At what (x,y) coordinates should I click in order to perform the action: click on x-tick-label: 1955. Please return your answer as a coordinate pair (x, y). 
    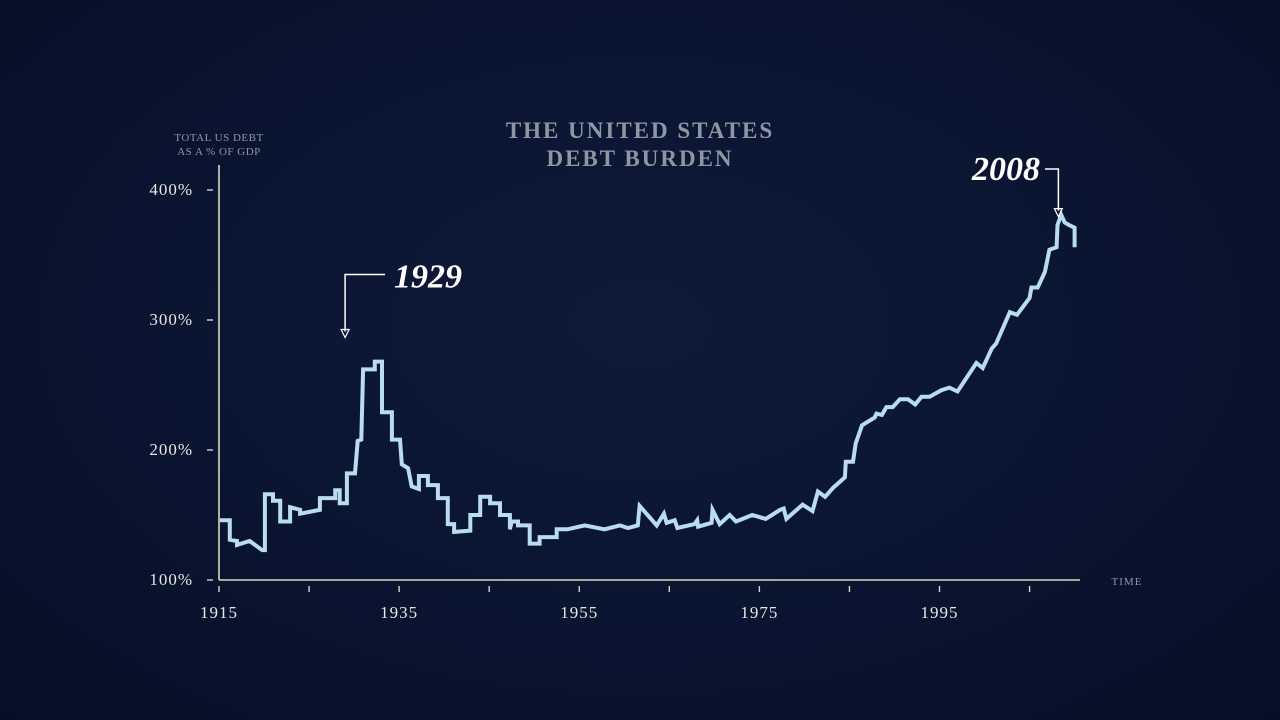
    Looking at the image, I should click on (579, 612).